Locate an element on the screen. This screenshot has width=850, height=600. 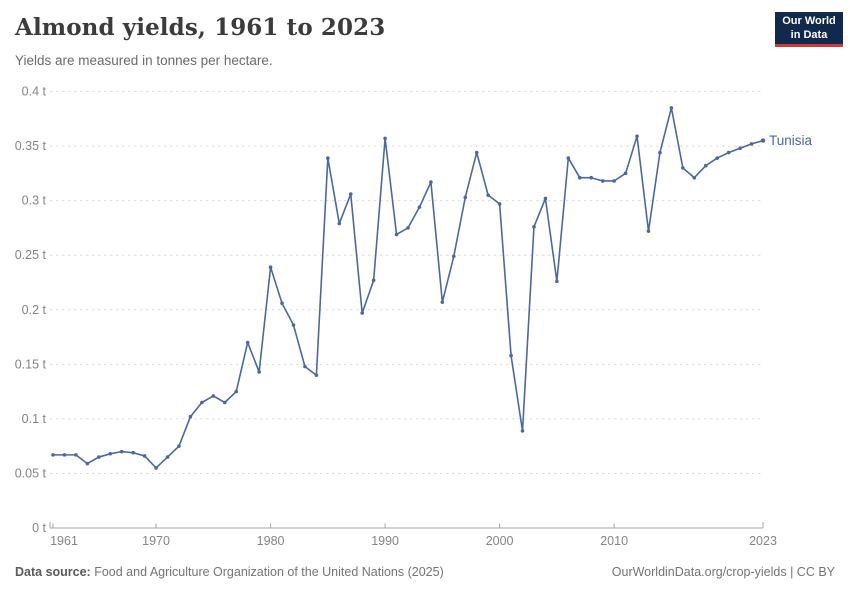
y-axis-tick-label: 0.4 t is located at coordinates (34, 92).